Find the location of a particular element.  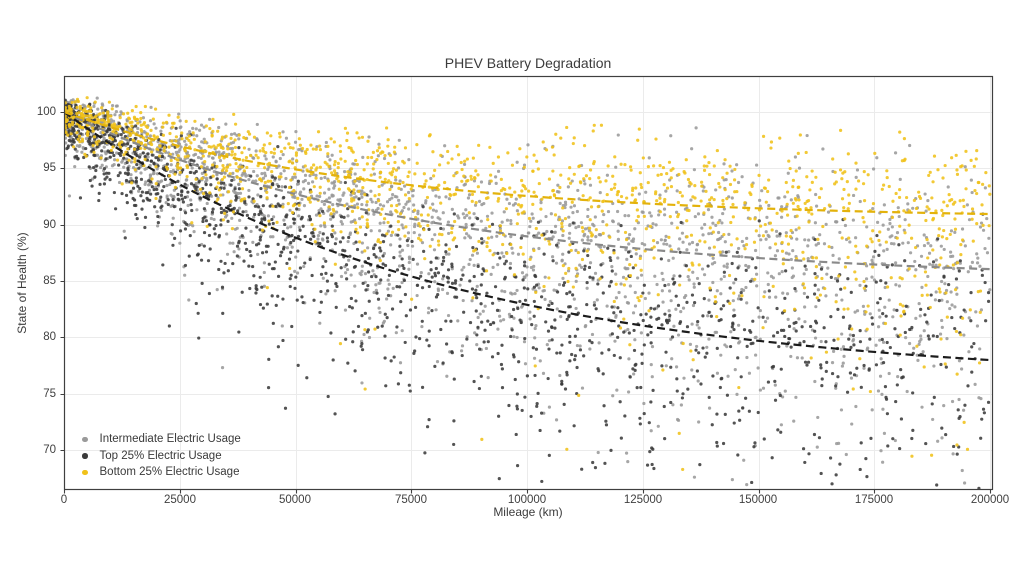

legend-item-top25: Top 25% Electric Usage is located at coordinates (161, 456).